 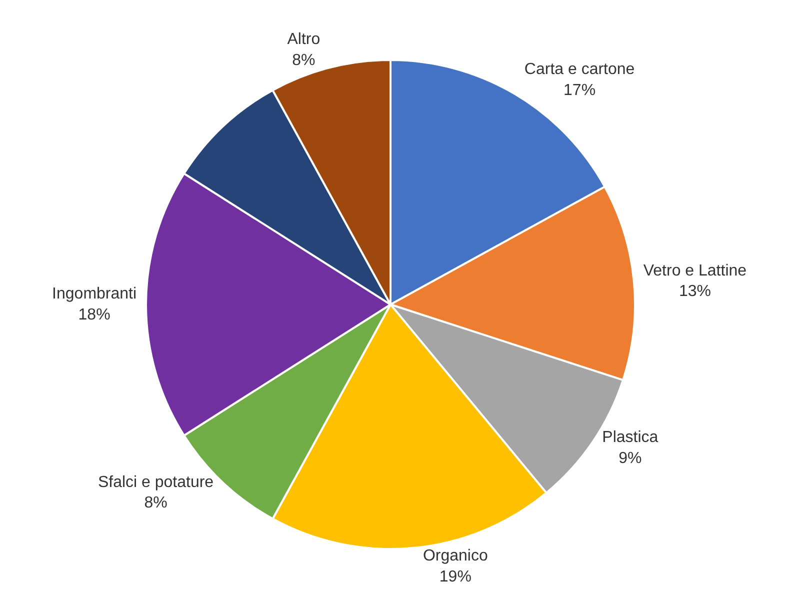 What do you see at coordinates (695, 271) in the screenshot?
I see `slice-label: Vetro e Lattine` at bounding box center [695, 271].